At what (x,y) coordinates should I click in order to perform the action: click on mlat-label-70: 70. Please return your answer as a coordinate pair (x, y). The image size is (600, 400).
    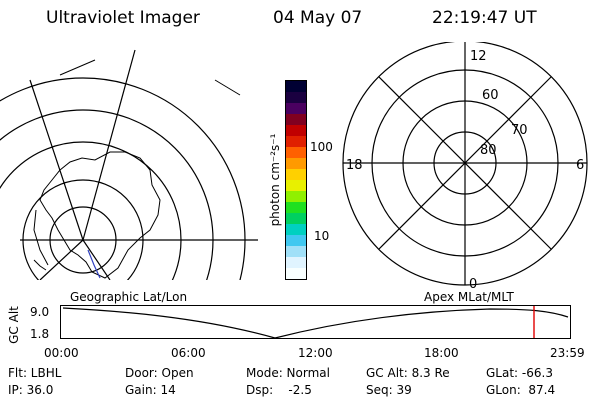
    Looking at the image, I should click on (519, 130).